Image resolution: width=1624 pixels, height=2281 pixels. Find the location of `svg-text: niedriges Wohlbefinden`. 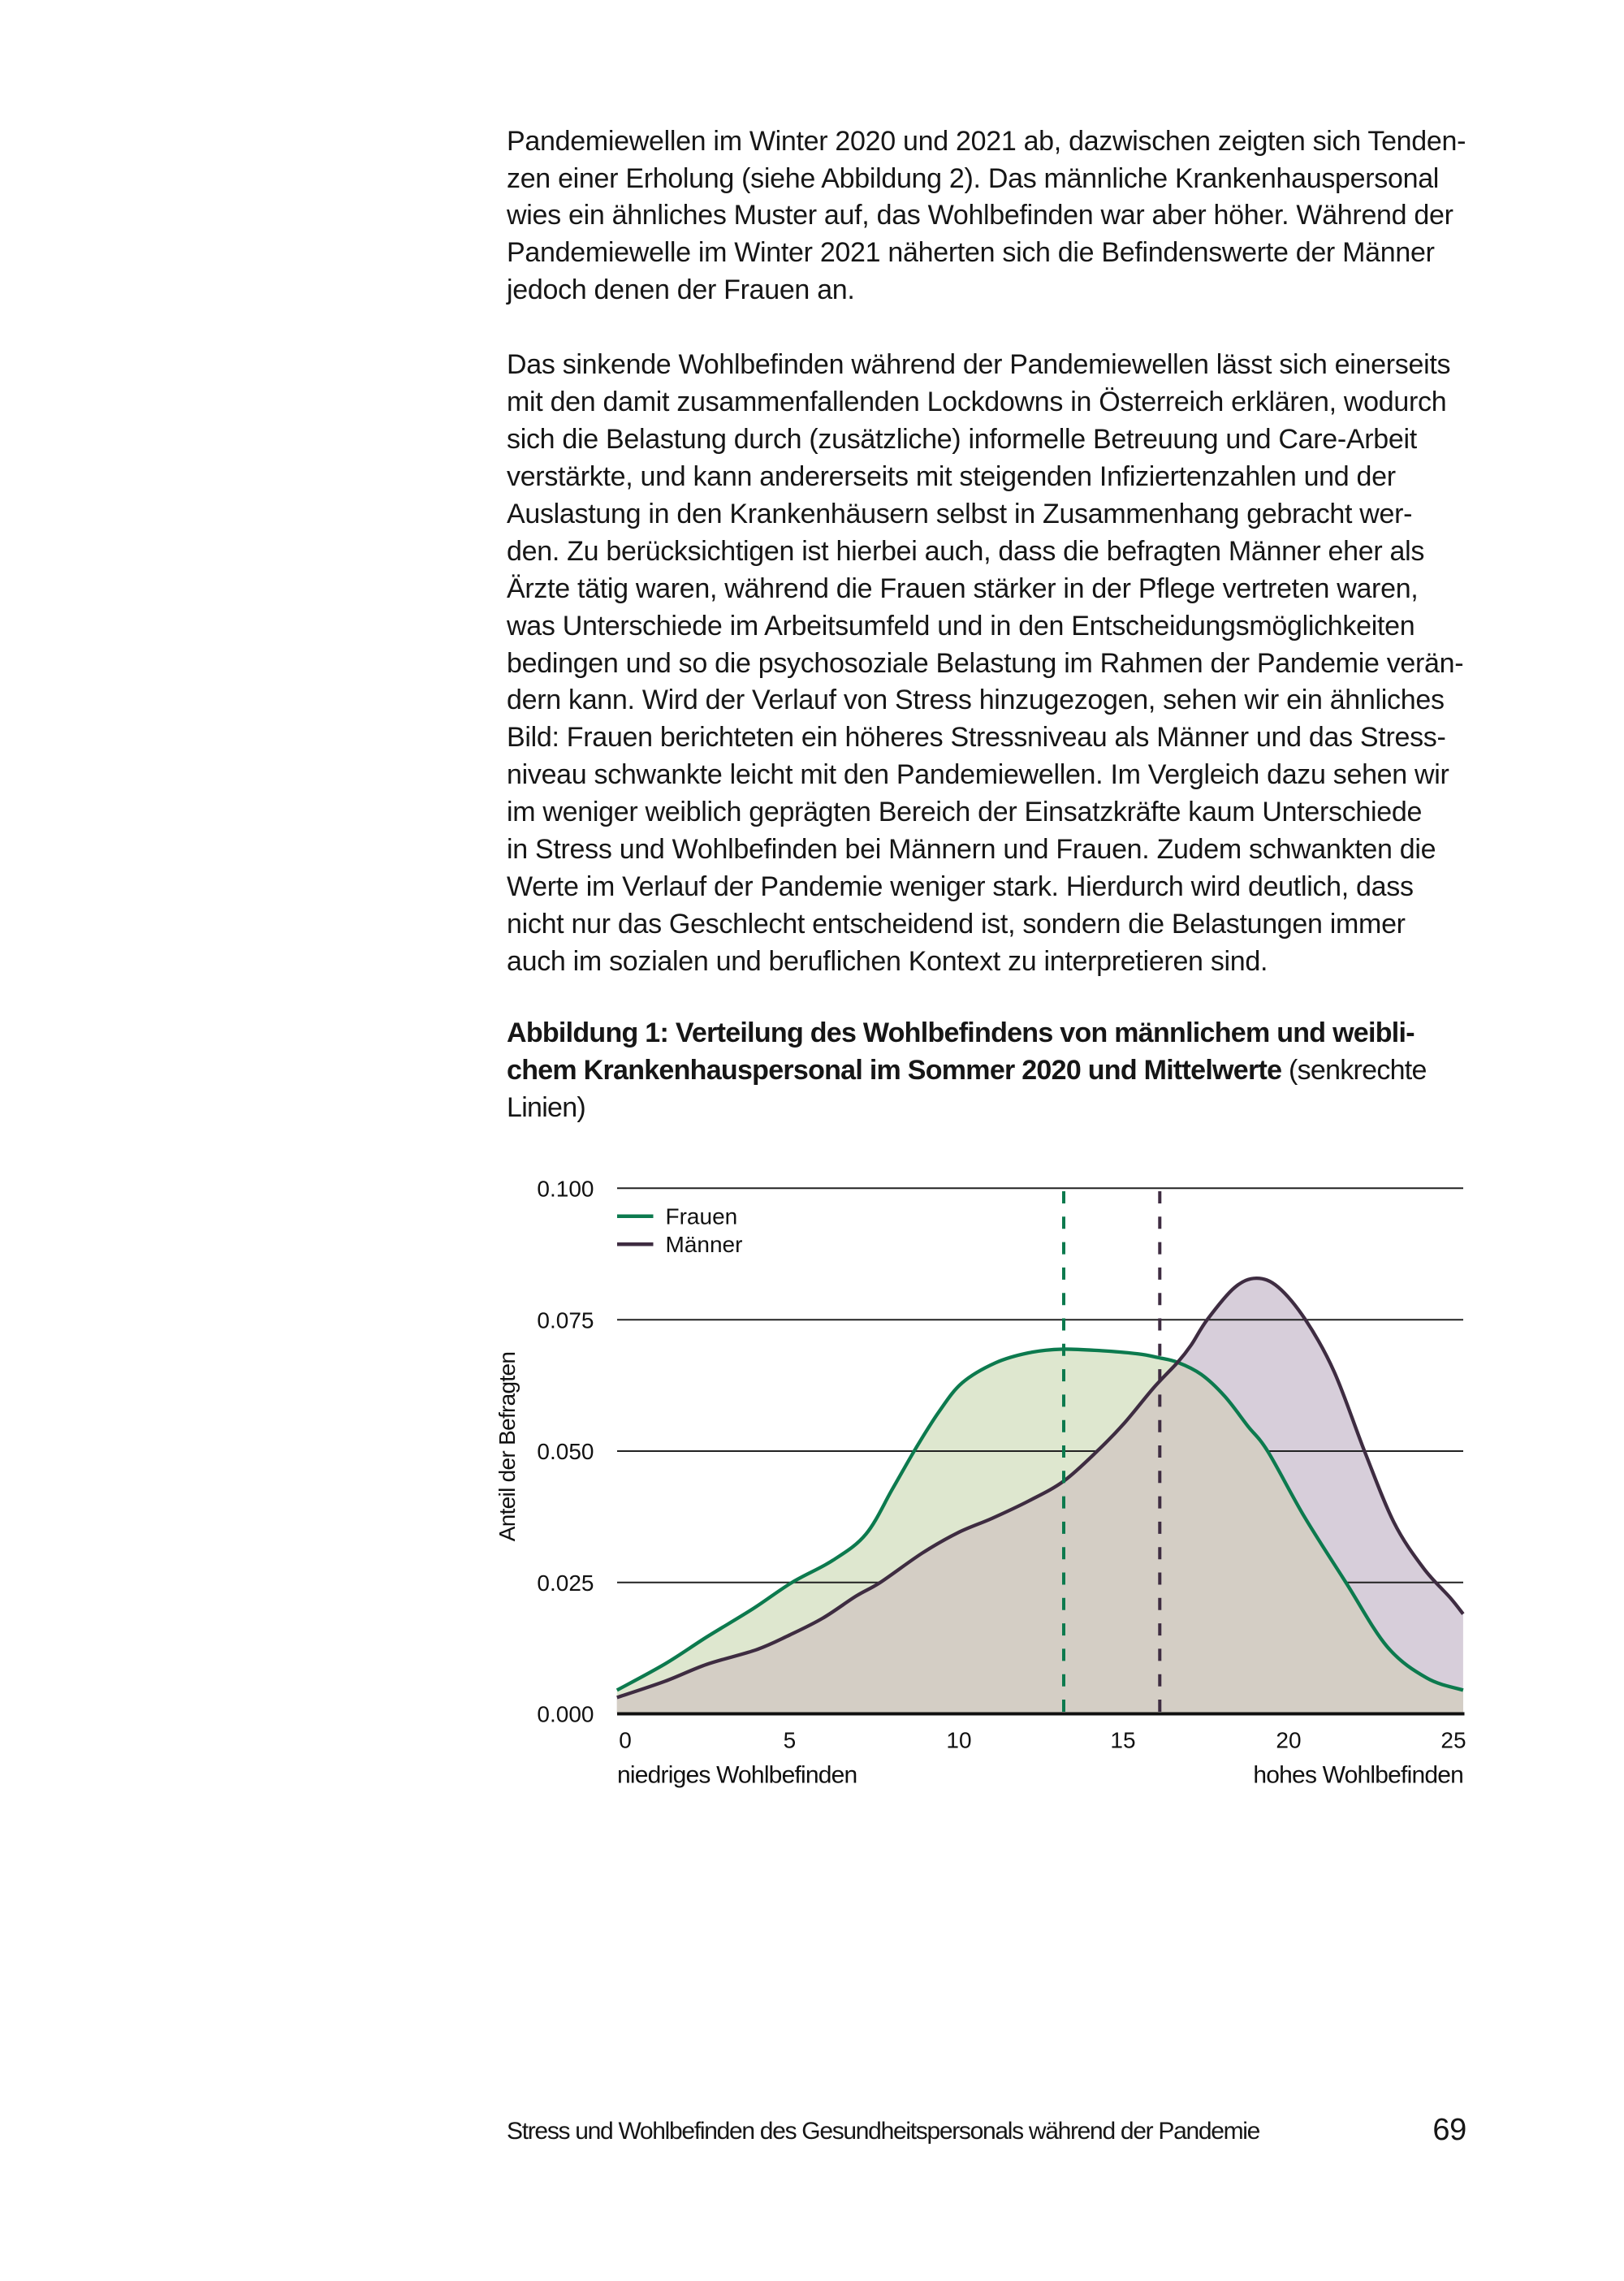

svg-text: niedriges Wohlbefinden is located at coordinates (737, 1775).